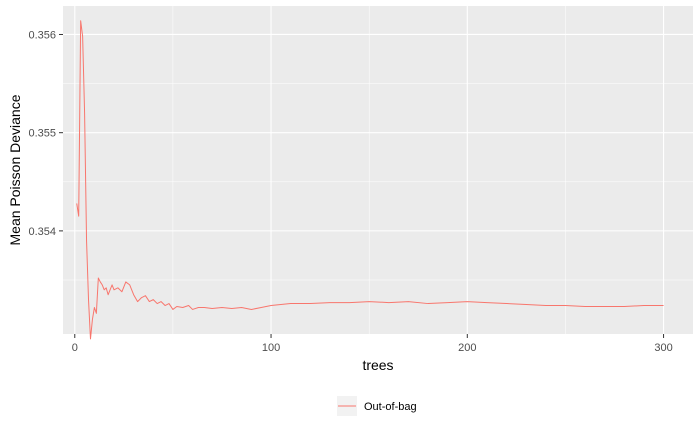 Image resolution: width=700 pixels, height=437 pixels. I want to click on y-axis-title: Mean Poisson Deviance, so click(15, 169).